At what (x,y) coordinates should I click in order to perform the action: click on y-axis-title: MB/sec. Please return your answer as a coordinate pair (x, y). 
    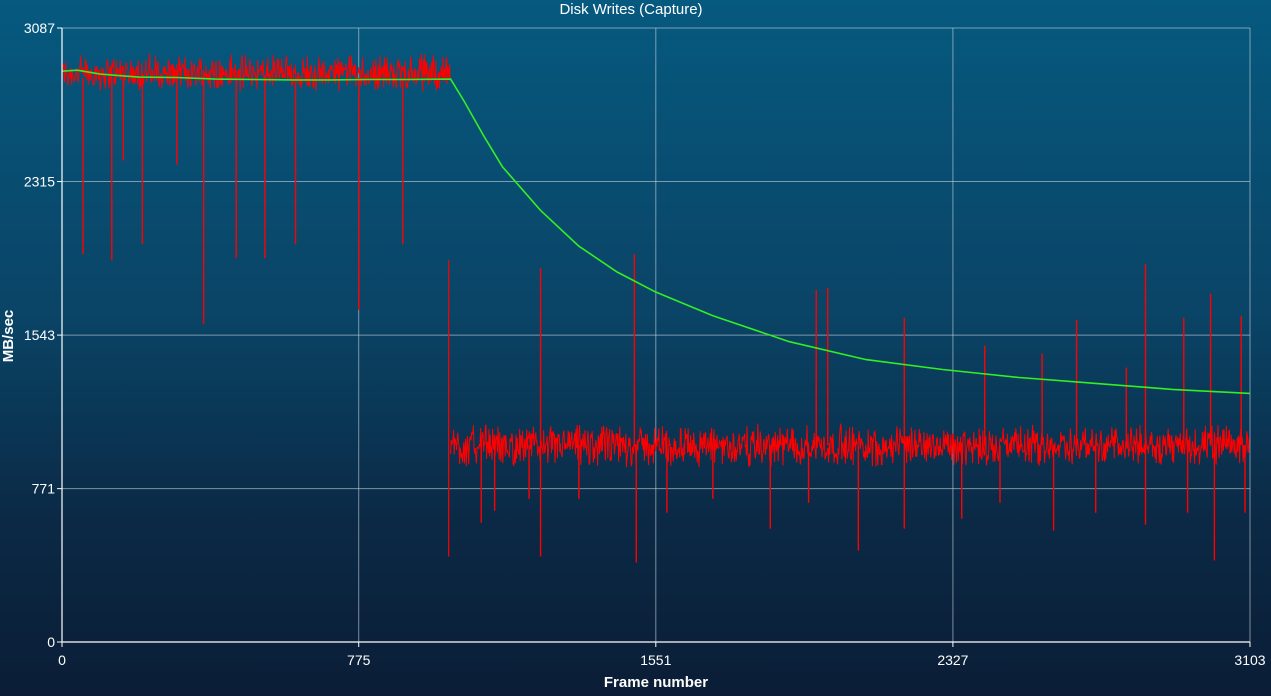
    Looking at the image, I should click on (8, 336).